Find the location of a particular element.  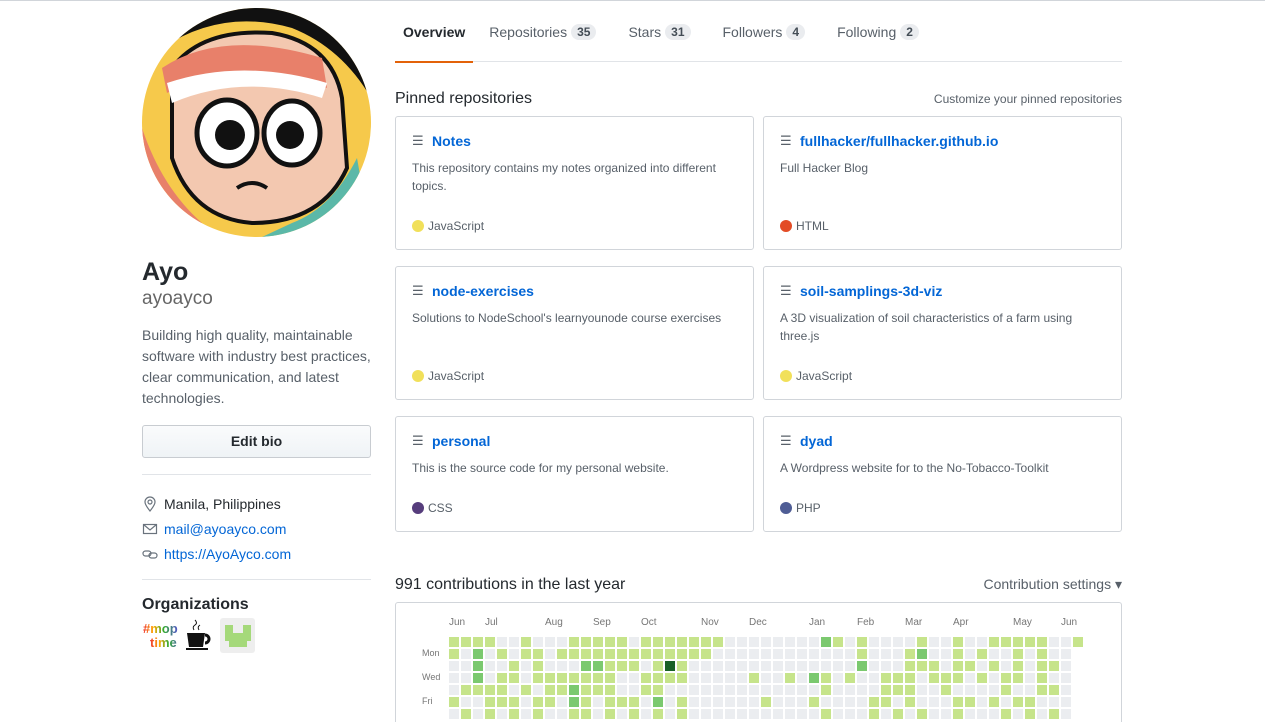

tab-followers: Followers 4 is located at coordinates (772, 31).